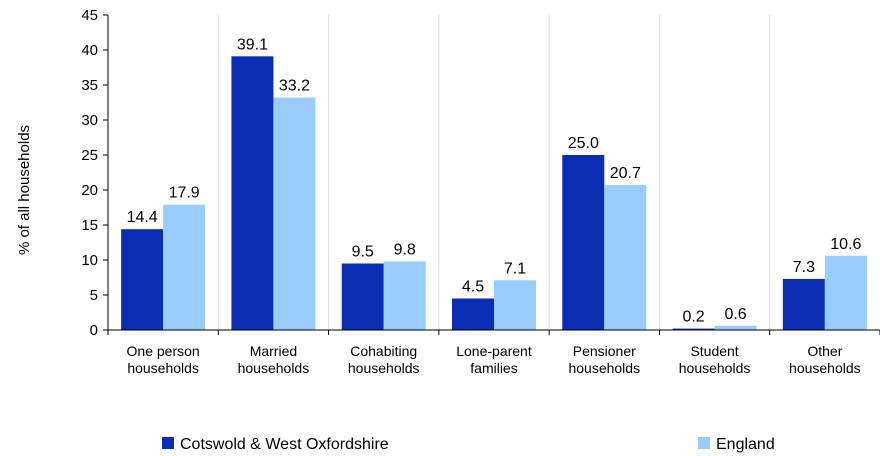 This screenshot has width=880, height=456. What do you see at coordinates (735, 314) in the screenshot?
I see `data-label: 0.6` at bounding box center [735, 314].